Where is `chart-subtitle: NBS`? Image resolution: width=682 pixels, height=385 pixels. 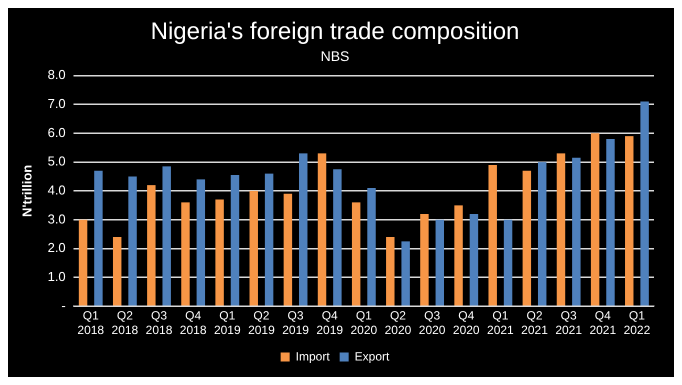 chart-subtitle: NBS is located at coordinates (335, 56).